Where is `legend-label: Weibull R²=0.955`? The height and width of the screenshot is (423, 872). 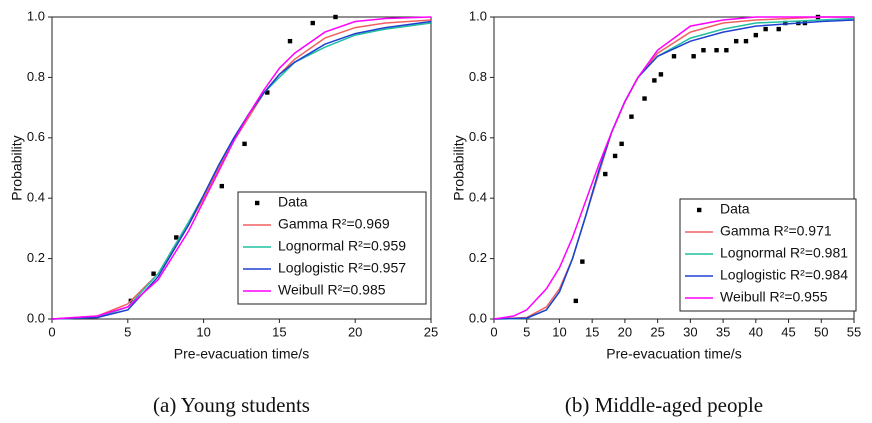
legend-label: Weibull R²=0.955 is located at coordinates (774, 297).